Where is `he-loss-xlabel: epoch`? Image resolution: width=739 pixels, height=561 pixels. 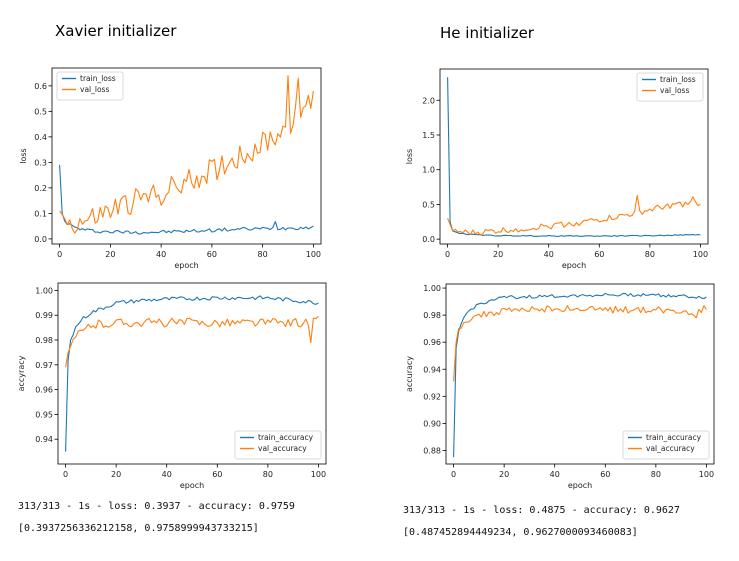 he-loss-xlabel: epoch is located at coordinates (574, 265).